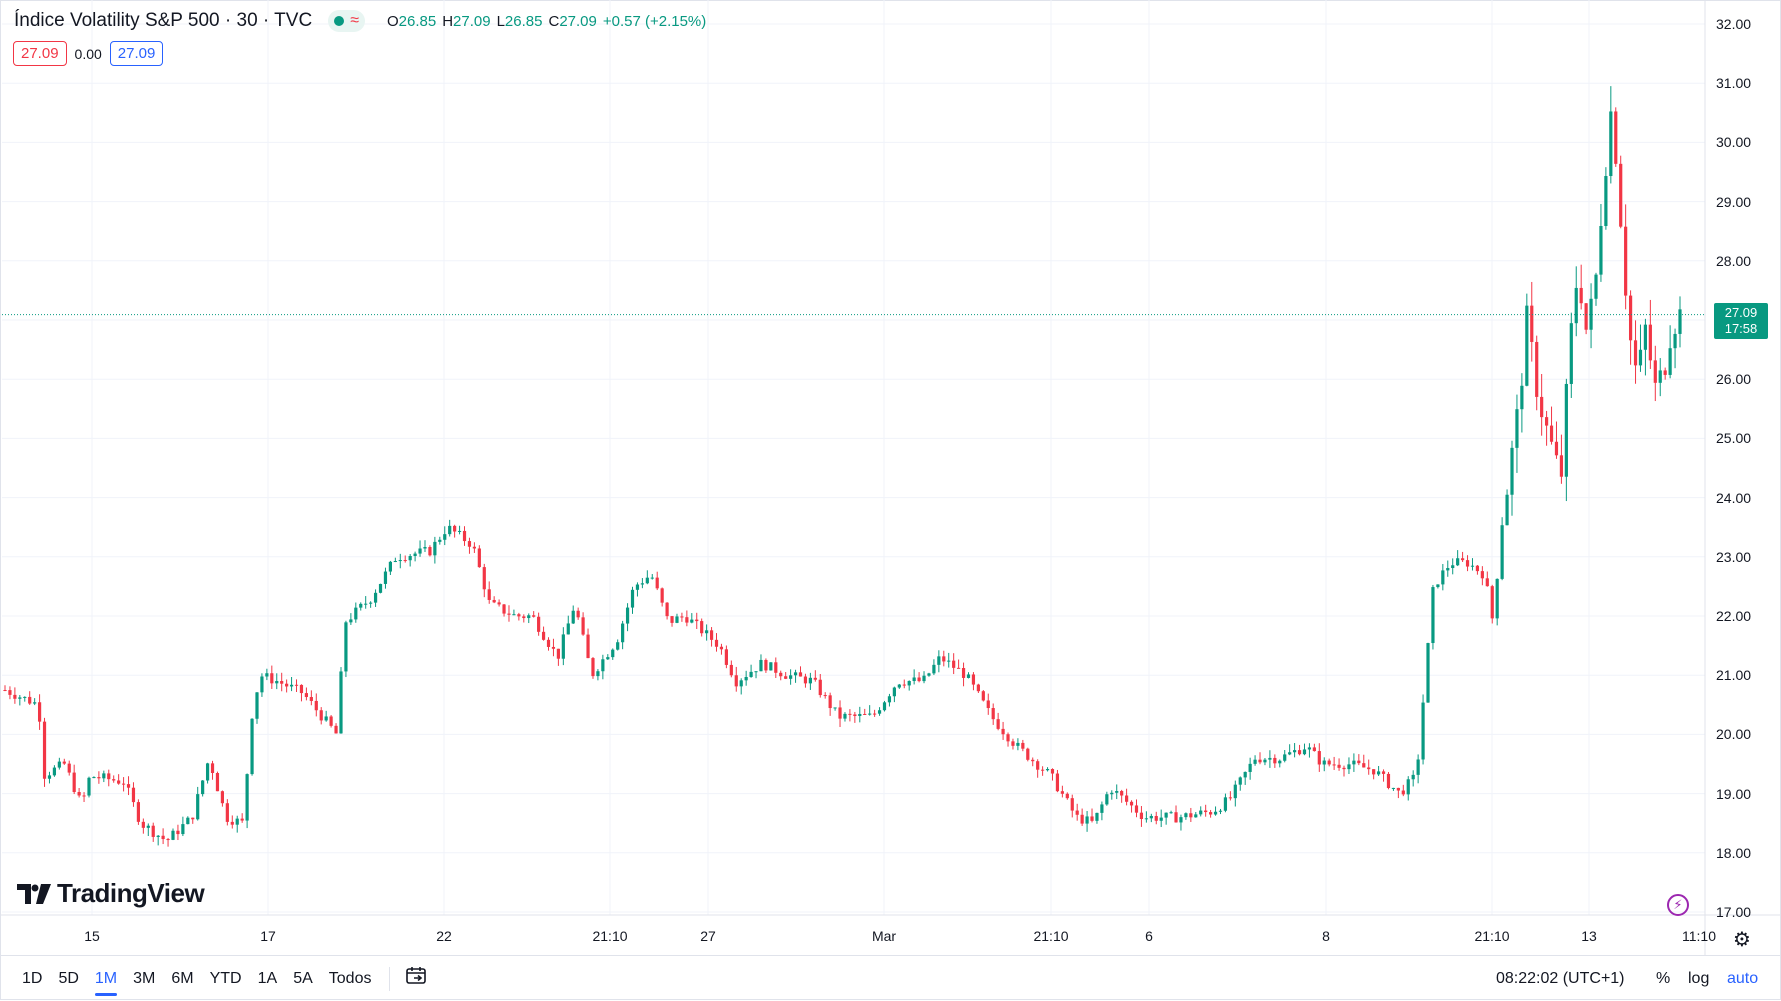 This screenshot has width=1781, height=1001. Describe the element at coordinates (111, 893) in the screenshot. I see `tradingview-logo: TradingView` at that location.